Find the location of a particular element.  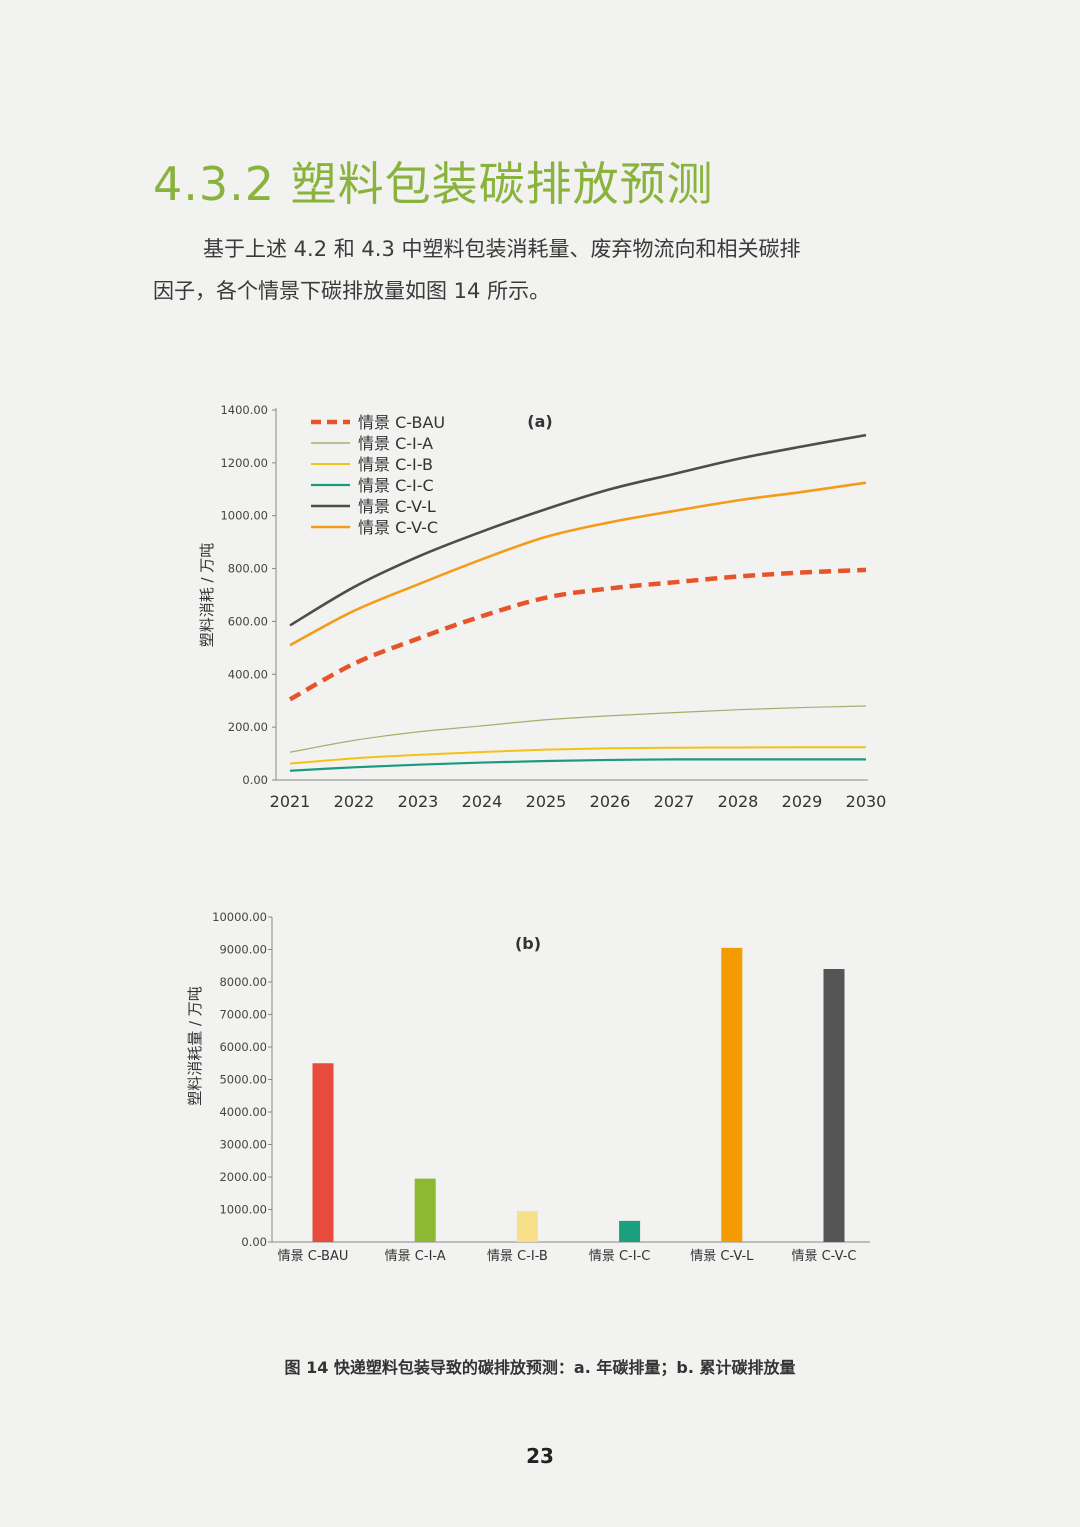

y-tick-label: 4000.00 is located at coordinates (243, 1112).